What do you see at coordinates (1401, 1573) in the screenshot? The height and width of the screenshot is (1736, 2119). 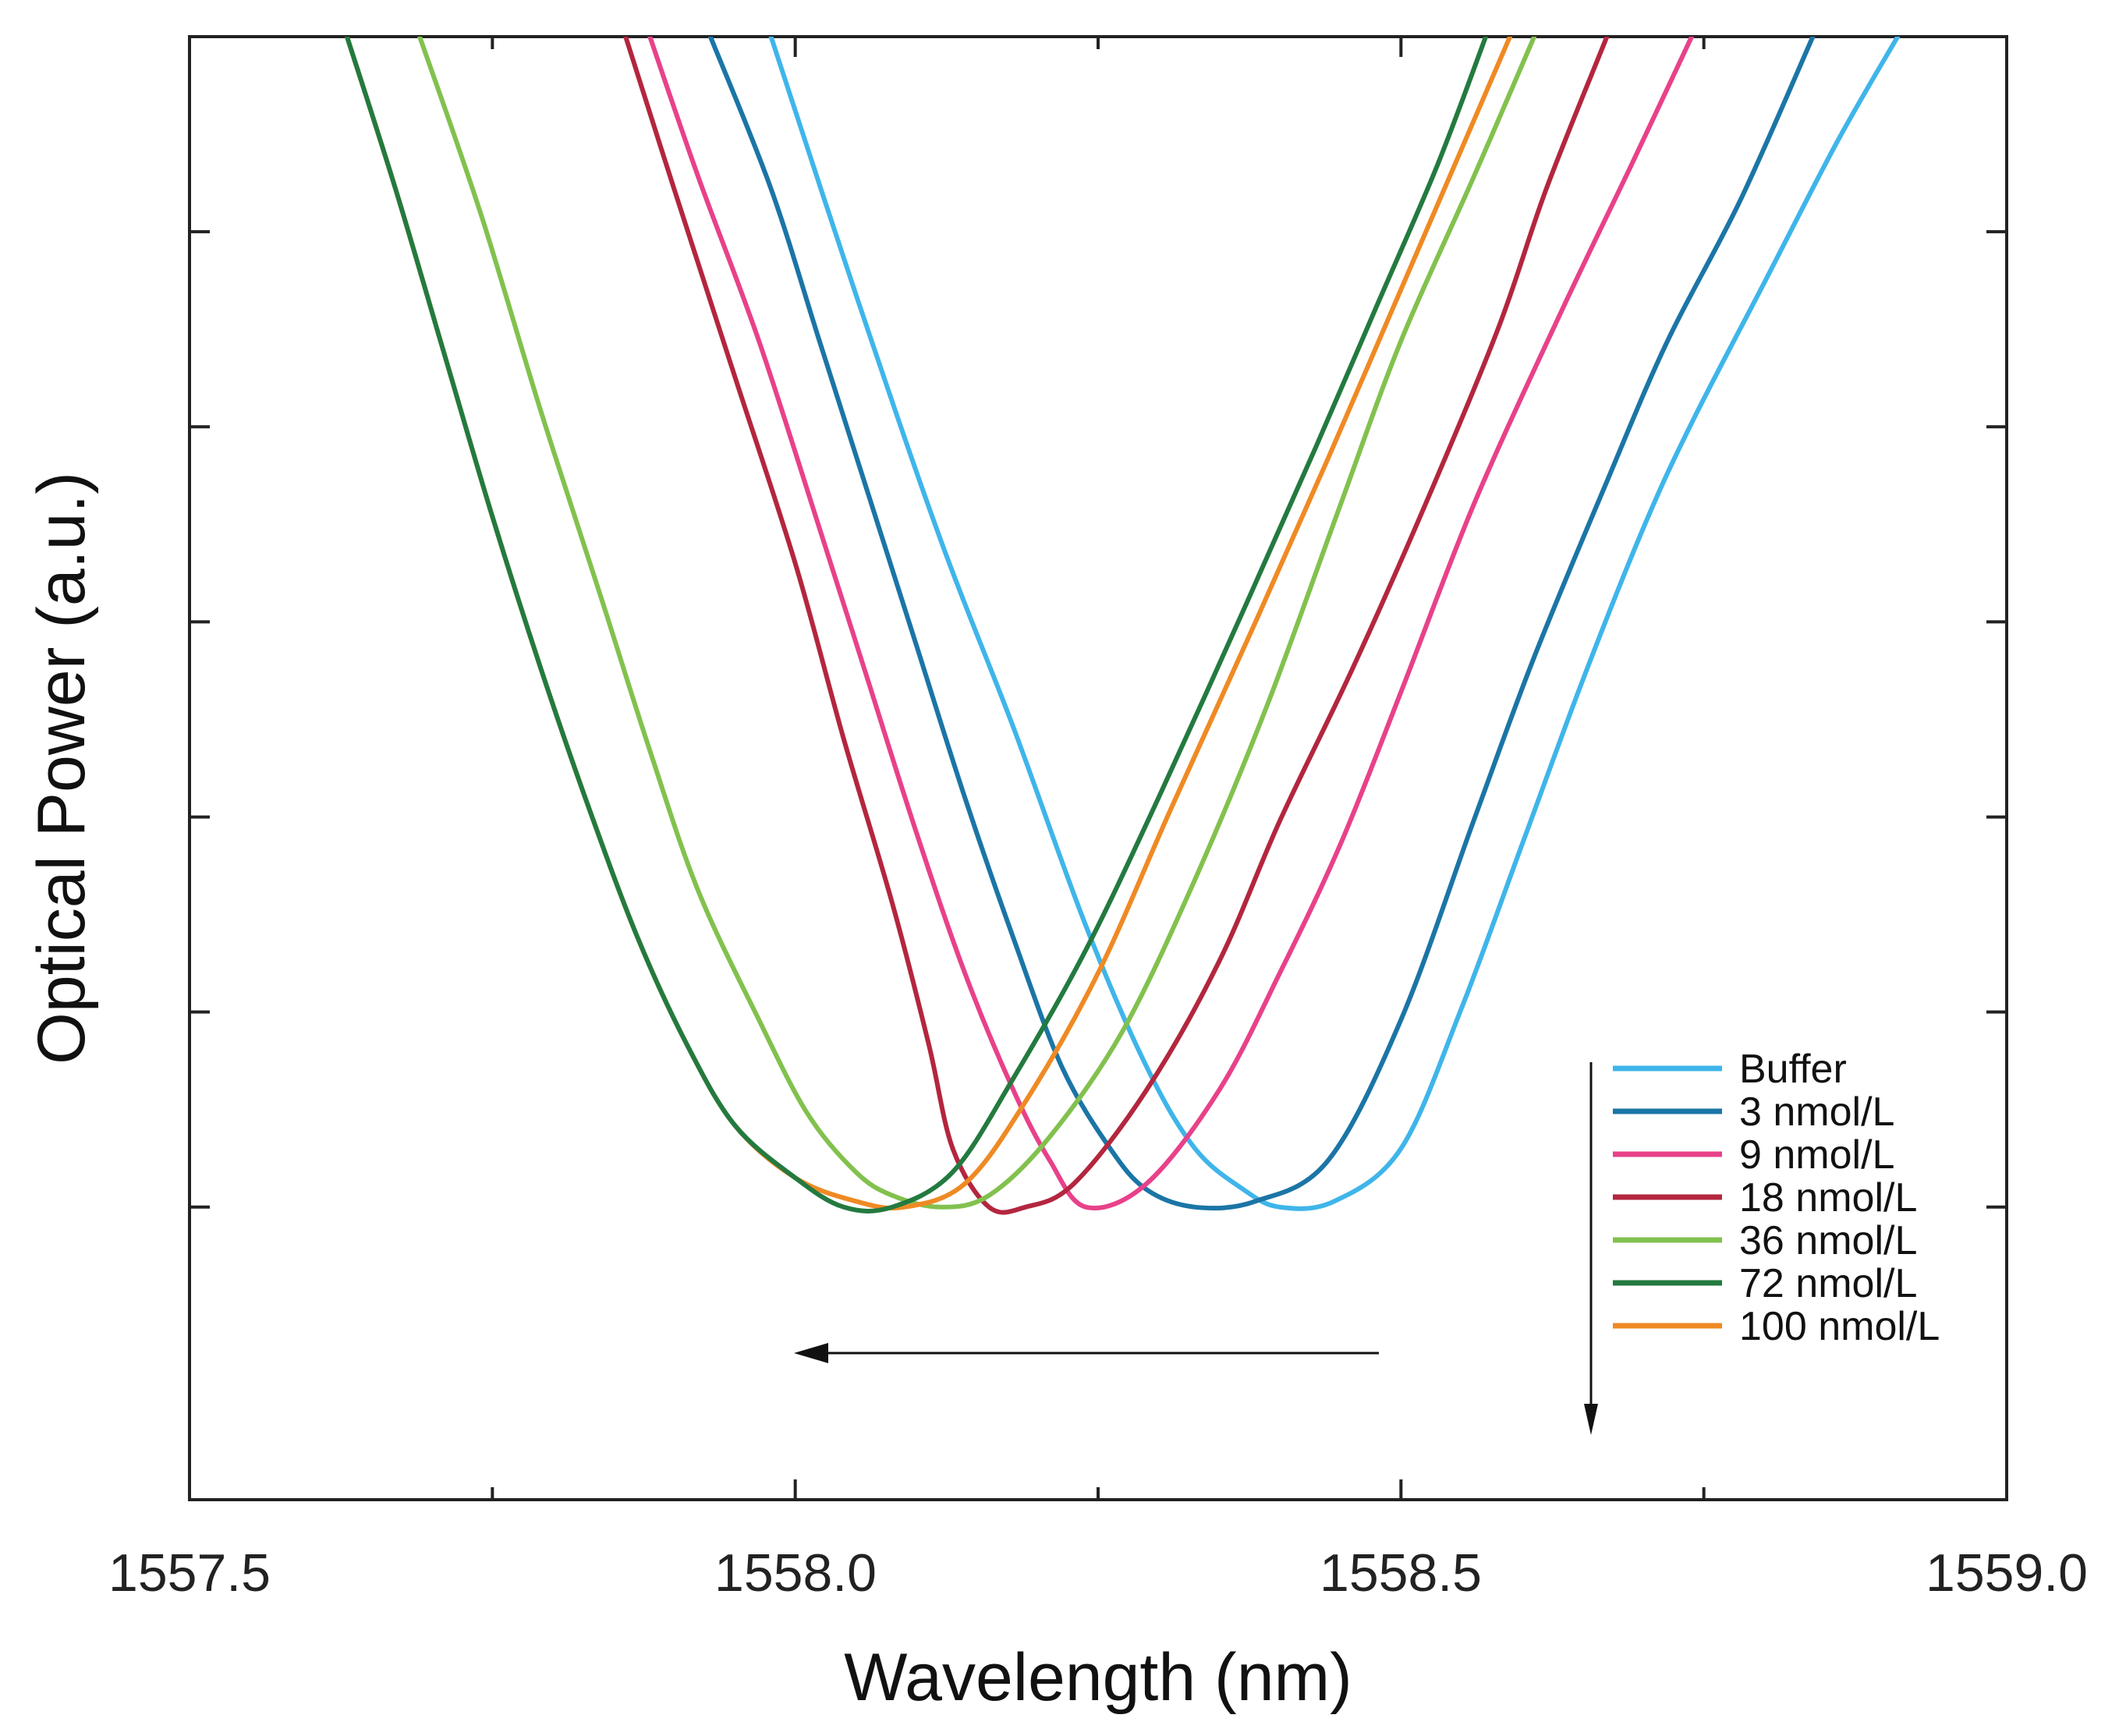 I see `x-tick-label-1558-5: 1558.5` at bounding box center [1401, 1573].